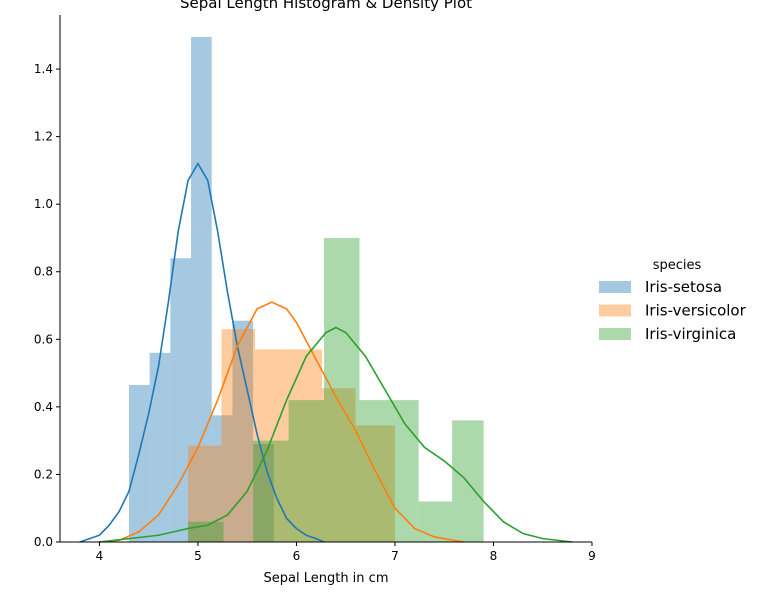 The image size is (772, 600). I want to click on y-tick-label: 0.4, so click(43, 407).